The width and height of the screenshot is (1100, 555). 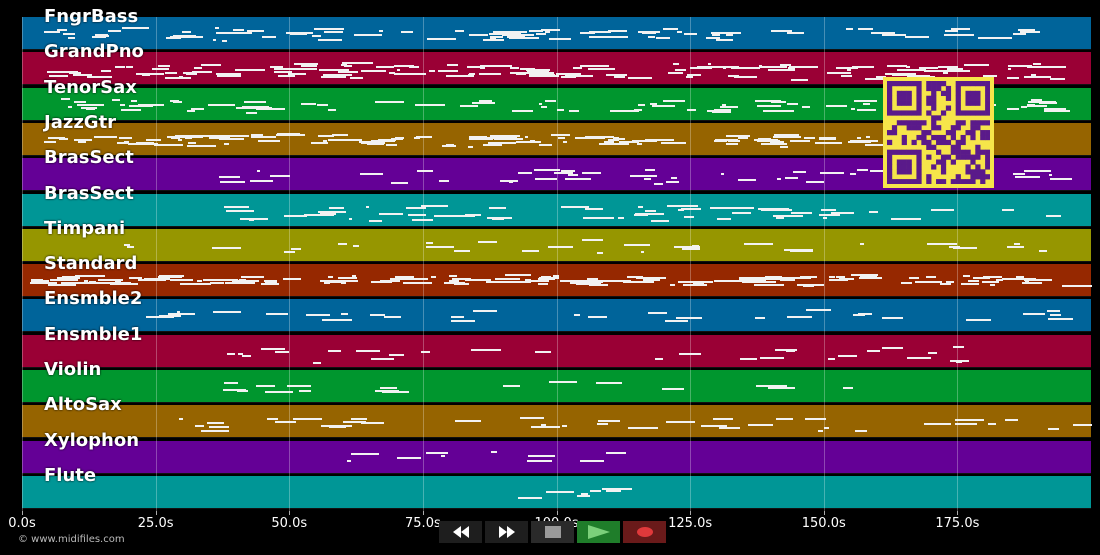 What do you see at coordinates (423, 523) in the screenshot?
I see `tick-label: 75.0s` at bounding box center [423, 523].